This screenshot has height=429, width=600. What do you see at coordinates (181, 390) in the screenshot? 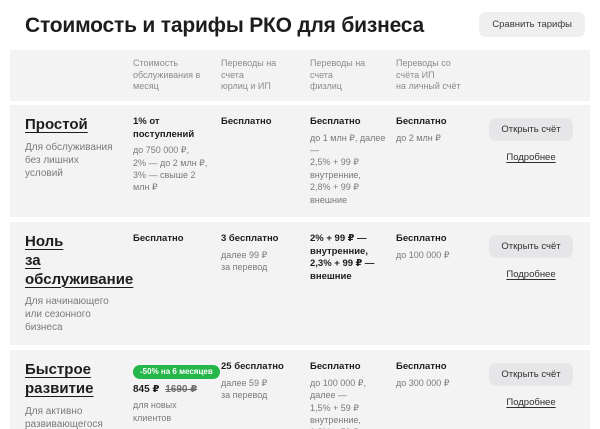
I see `old-price: 1690 ₽` at bounding box center [181, 390].